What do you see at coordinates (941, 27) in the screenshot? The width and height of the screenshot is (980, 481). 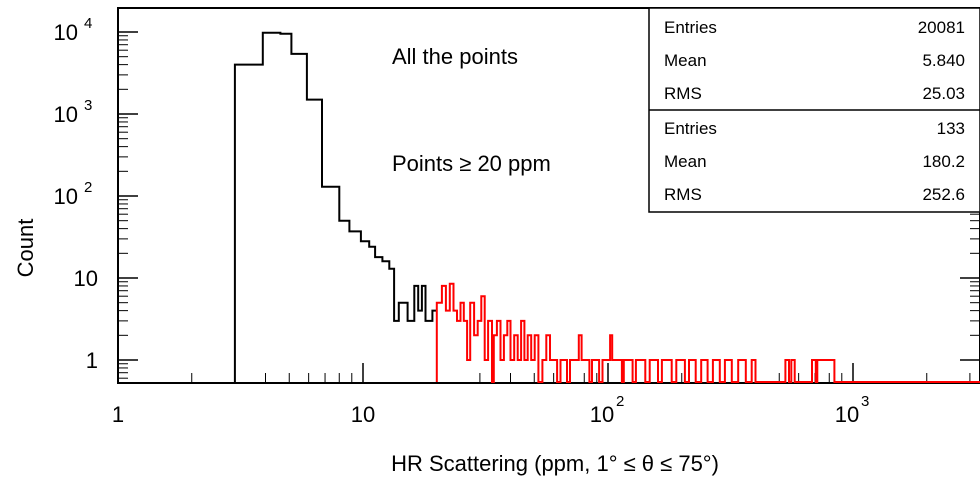 I see `stats-1-entries-value: 20081` at bounding box center [941, 27].